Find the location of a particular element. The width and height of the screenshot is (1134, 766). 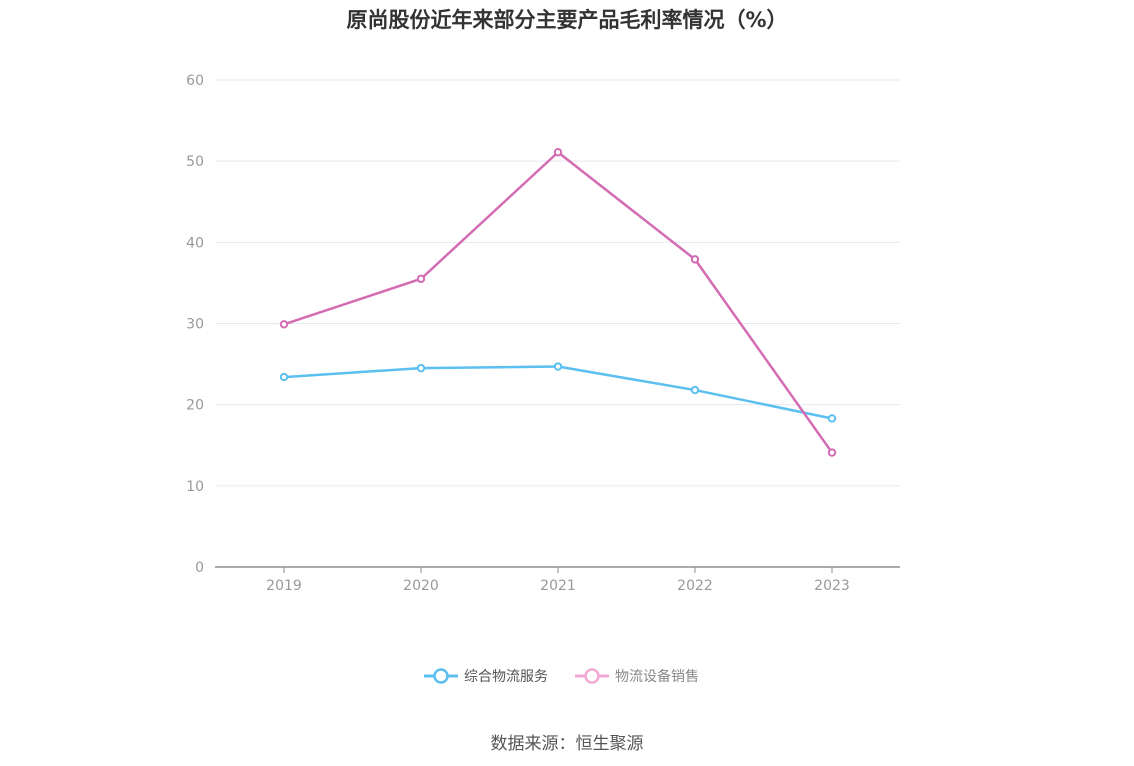

legend-label: 综合物流服务 is located at coordinates (506, 677).